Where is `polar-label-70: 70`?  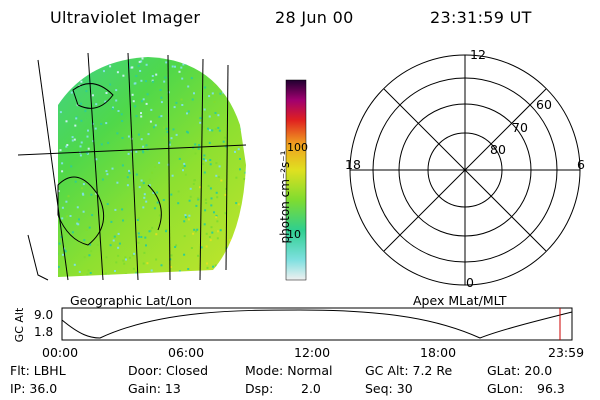
polar-label-70: 70 is located at coordinates (520, 127).